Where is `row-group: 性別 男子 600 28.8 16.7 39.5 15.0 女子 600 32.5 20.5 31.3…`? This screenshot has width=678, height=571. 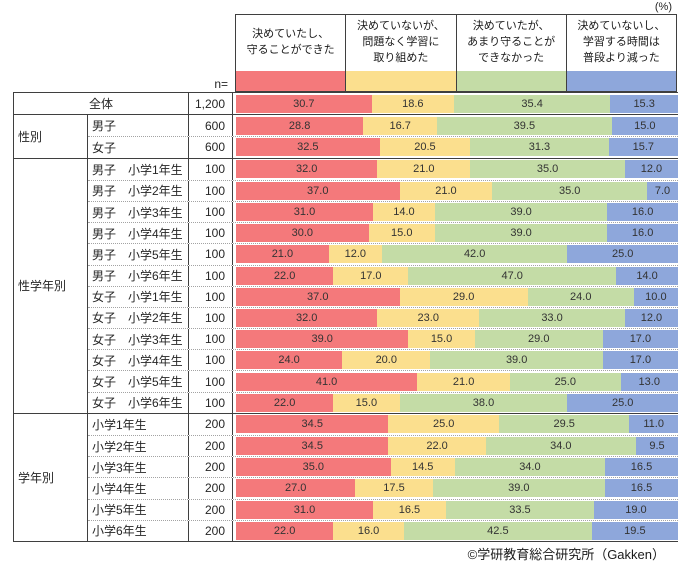 row-group: 性別 男子 600 28.8 16.7 39.5 15.0 女子 600 32.5 20.5 31.3… is located at coordinates (346, 136).